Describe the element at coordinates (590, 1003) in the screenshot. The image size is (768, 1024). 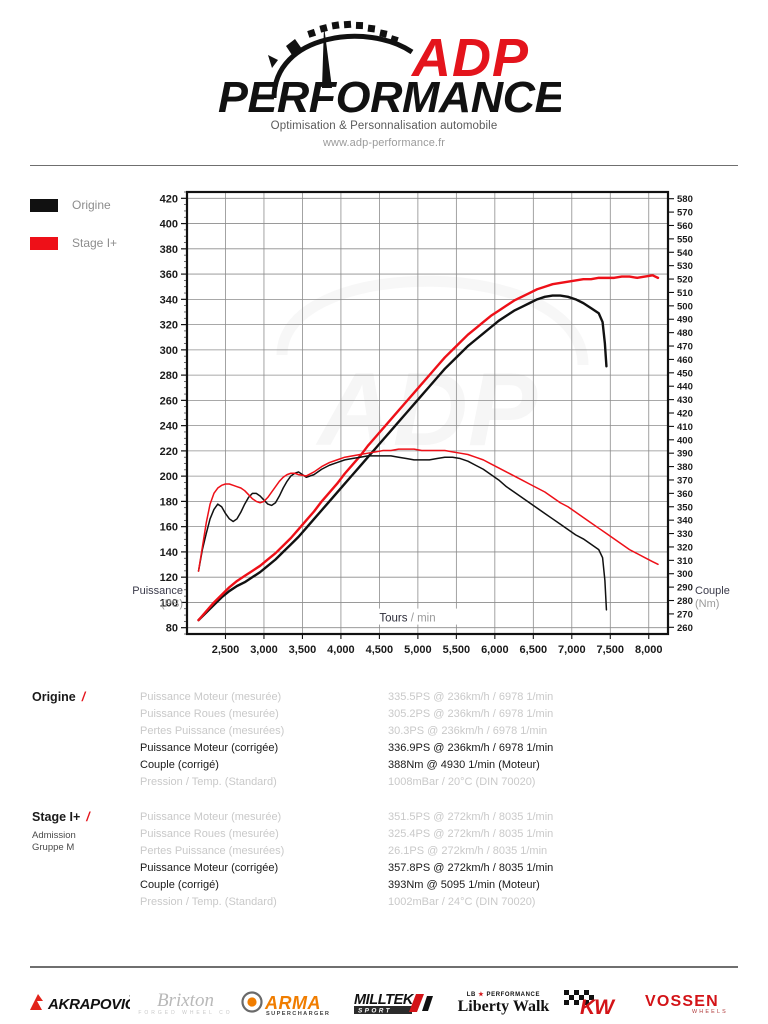
I see `kw-mark: KW` at that location.